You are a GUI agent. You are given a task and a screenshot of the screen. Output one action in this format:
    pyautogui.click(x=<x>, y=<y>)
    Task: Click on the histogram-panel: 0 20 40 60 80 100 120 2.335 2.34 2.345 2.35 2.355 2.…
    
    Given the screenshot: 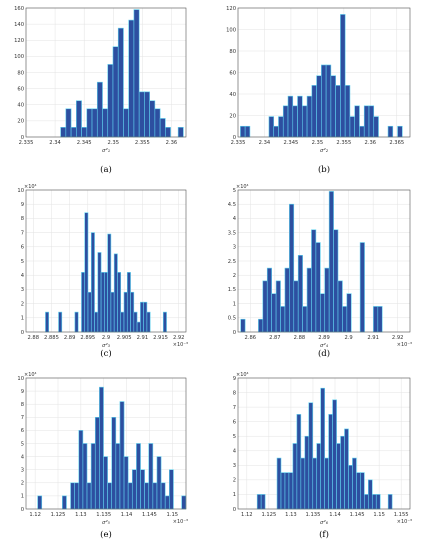 What is the action you would take?
    pyautogui.click(x=318, y=90)
    